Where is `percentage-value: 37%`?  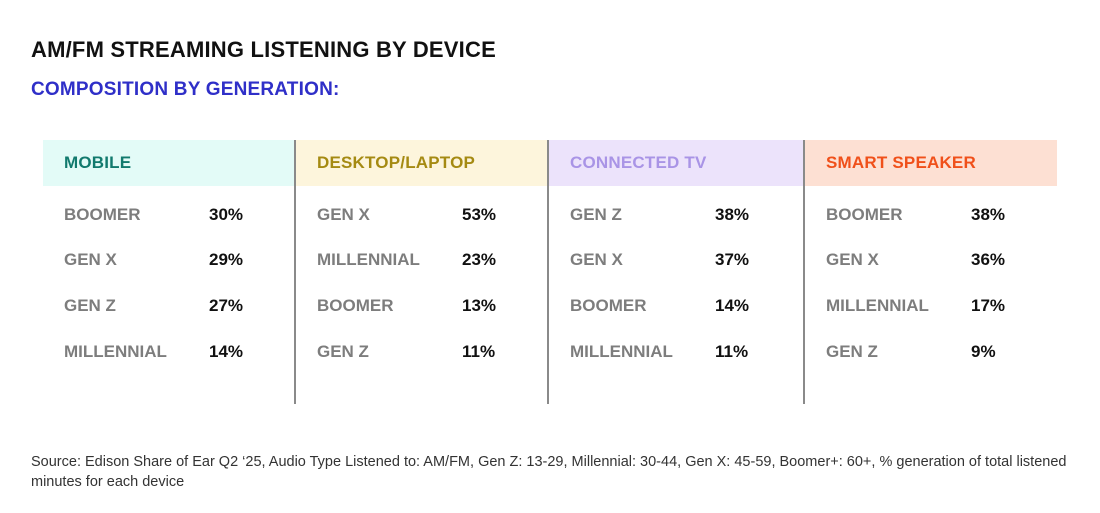 percentage-value: 37% is located at coordinates (732, 259).